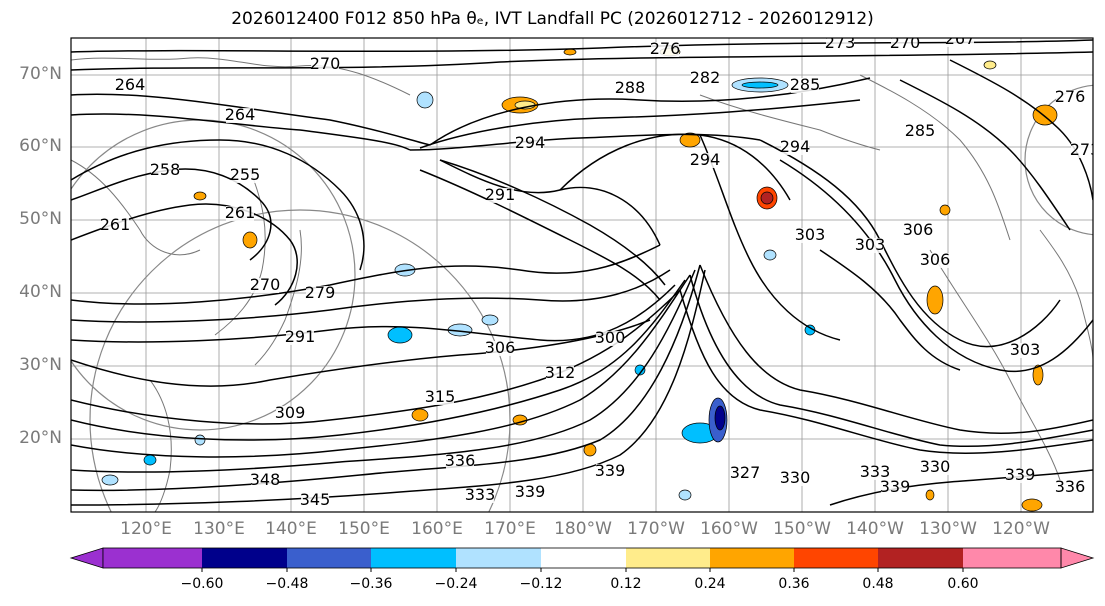  I want to click on longitude-label: 140°E, so click(291, 529).